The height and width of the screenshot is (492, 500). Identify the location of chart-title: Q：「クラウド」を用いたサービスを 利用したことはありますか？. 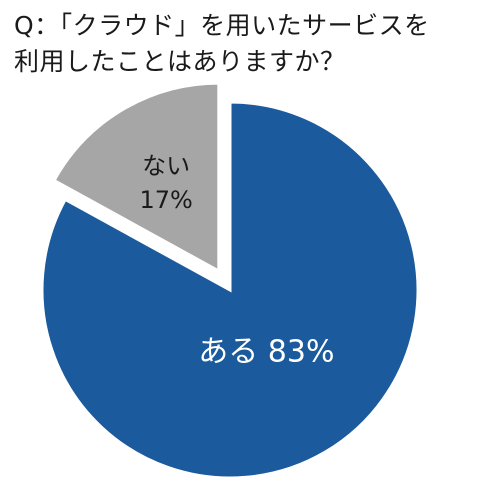
(254, 44).